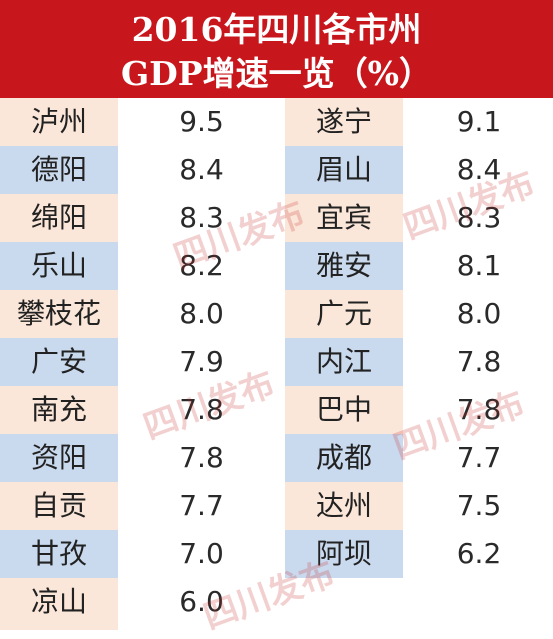  I want to click on city-name: 广安, so click(59, 362).